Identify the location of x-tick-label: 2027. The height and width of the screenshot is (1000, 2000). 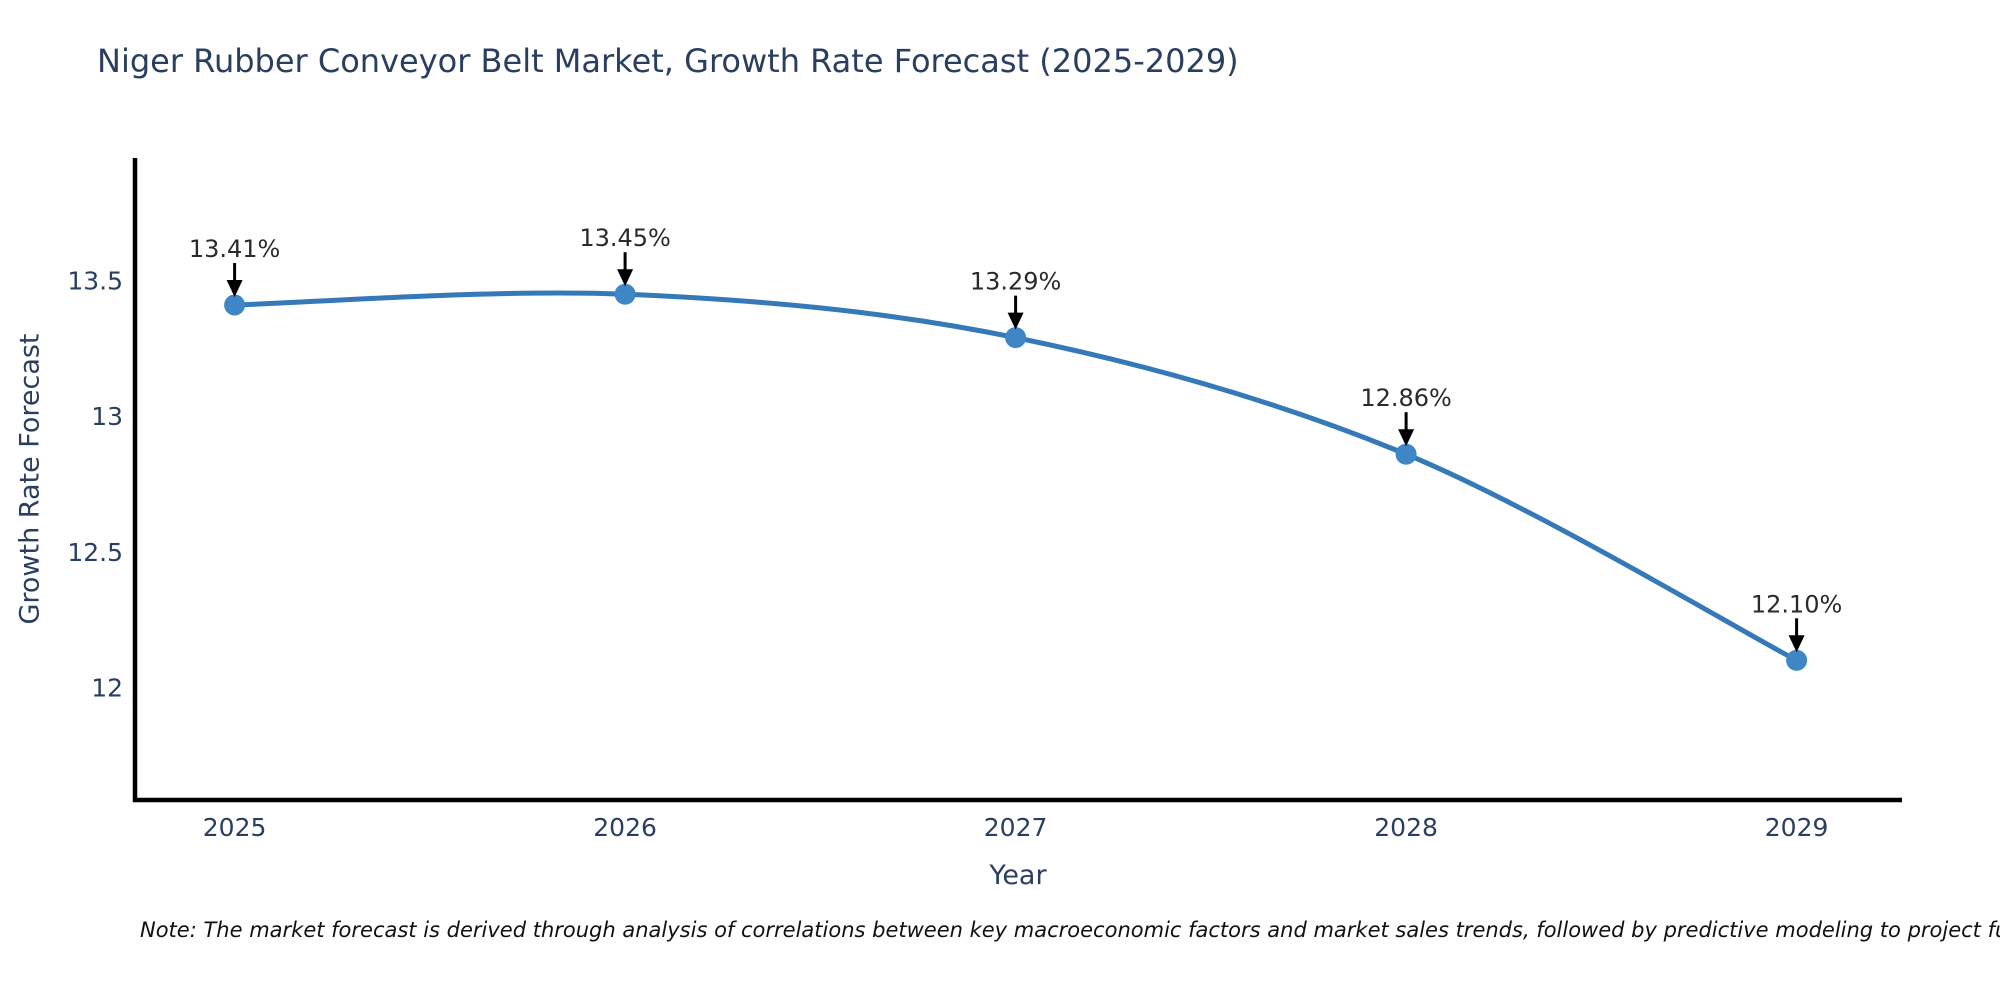
(1016, 827).